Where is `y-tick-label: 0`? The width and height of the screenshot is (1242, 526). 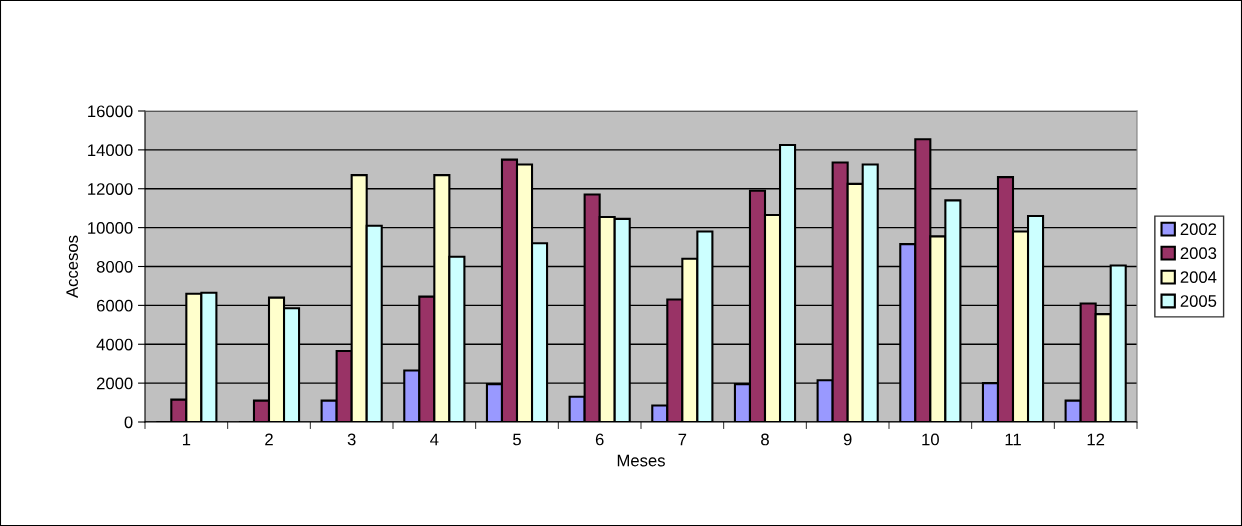 y-tick-label: 0 is located at coordinates (128, 422).